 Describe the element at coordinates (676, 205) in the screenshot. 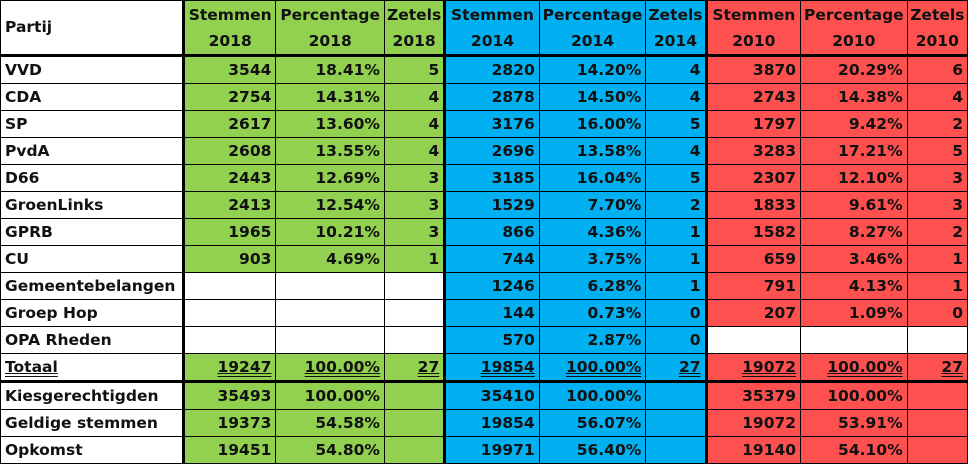

I see `zetels-2014-cell: 2` at that location.